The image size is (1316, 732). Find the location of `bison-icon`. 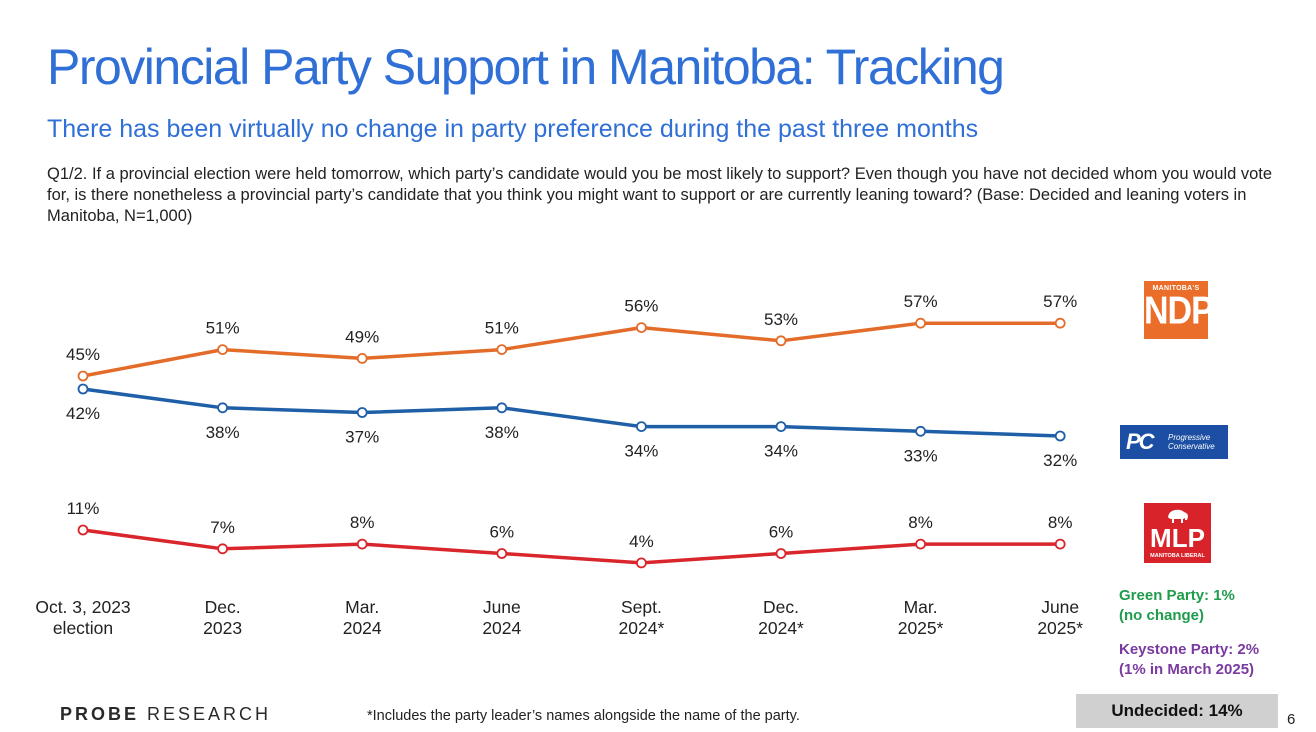

bison-icon is located at coordinates (1178, 516).